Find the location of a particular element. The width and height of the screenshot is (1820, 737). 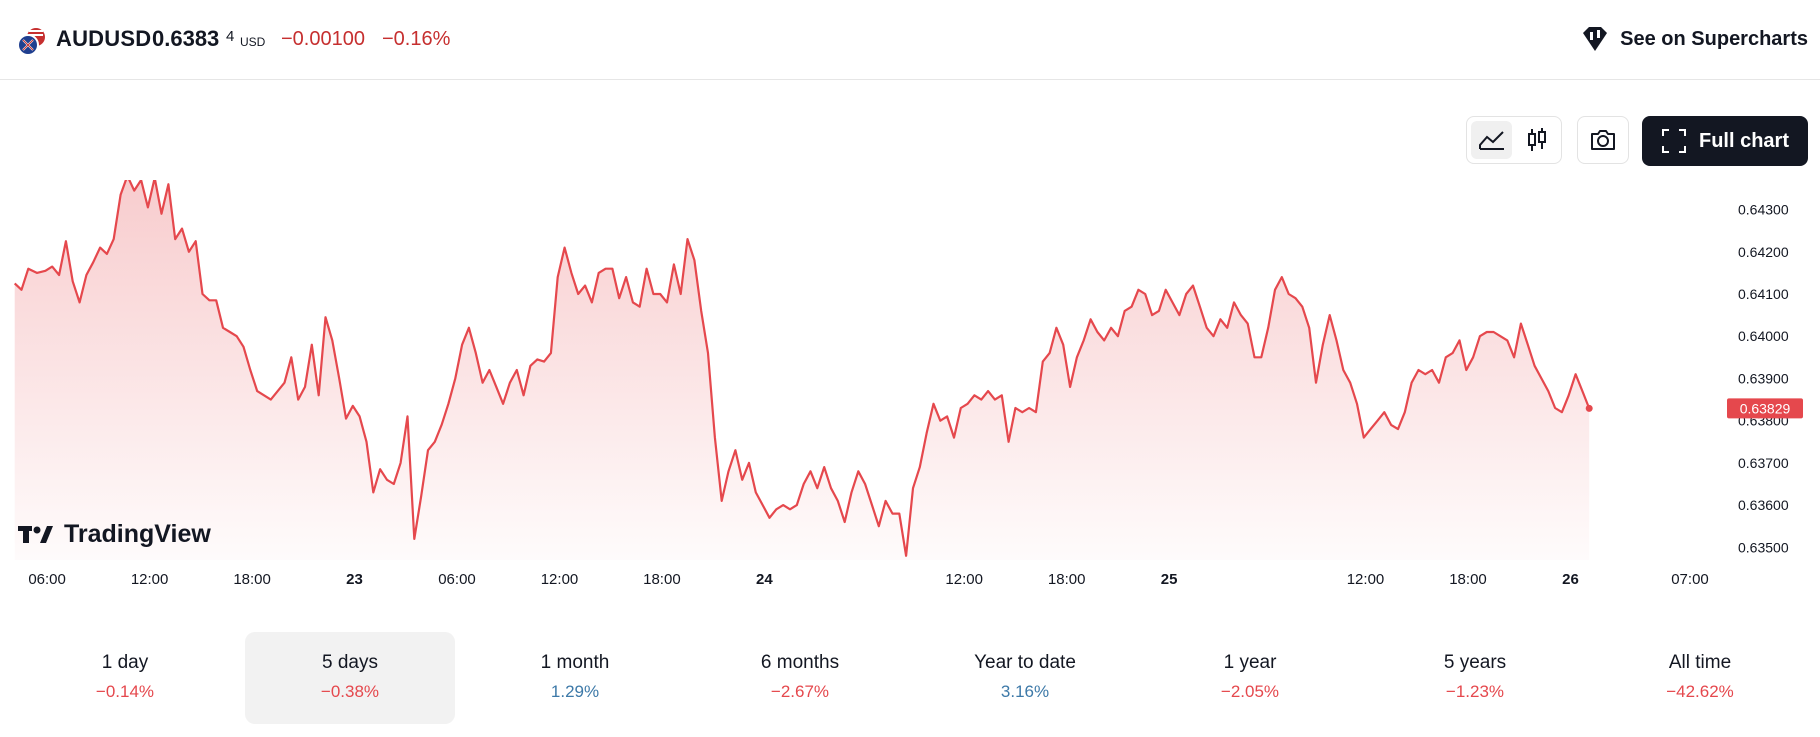

period-change: 1.29% is located at coordinates (575, 691).